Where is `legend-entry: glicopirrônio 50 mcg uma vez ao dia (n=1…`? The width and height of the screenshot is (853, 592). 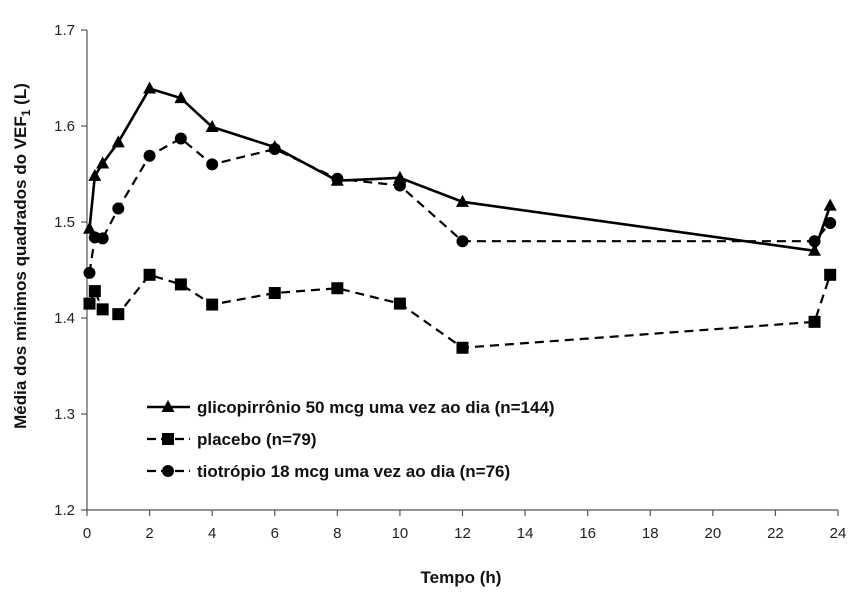
legend-entry: glicopirrônio 50 mcg uma vez ao dia (n=1… is located at coordinates (351, 407).